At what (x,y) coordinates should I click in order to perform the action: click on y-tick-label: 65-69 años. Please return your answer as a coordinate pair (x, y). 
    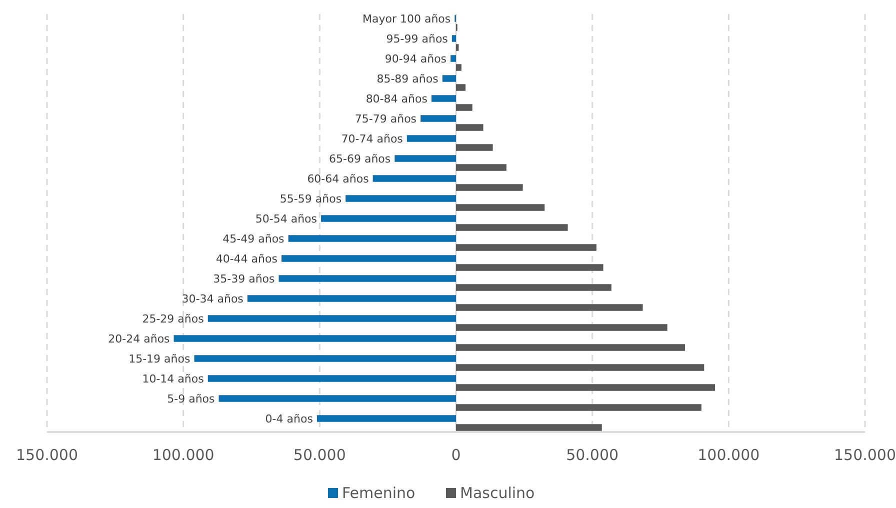
    Looking at the image, I should click on (360, 159).